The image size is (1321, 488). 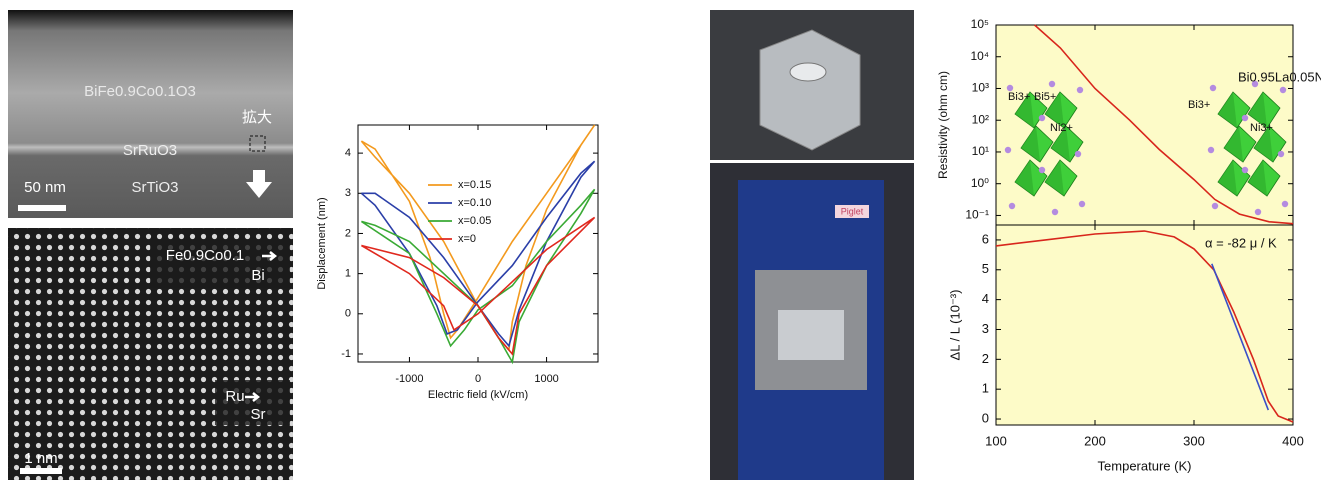 I want to click on ru-label: Ru, so click(x=234, y=396).